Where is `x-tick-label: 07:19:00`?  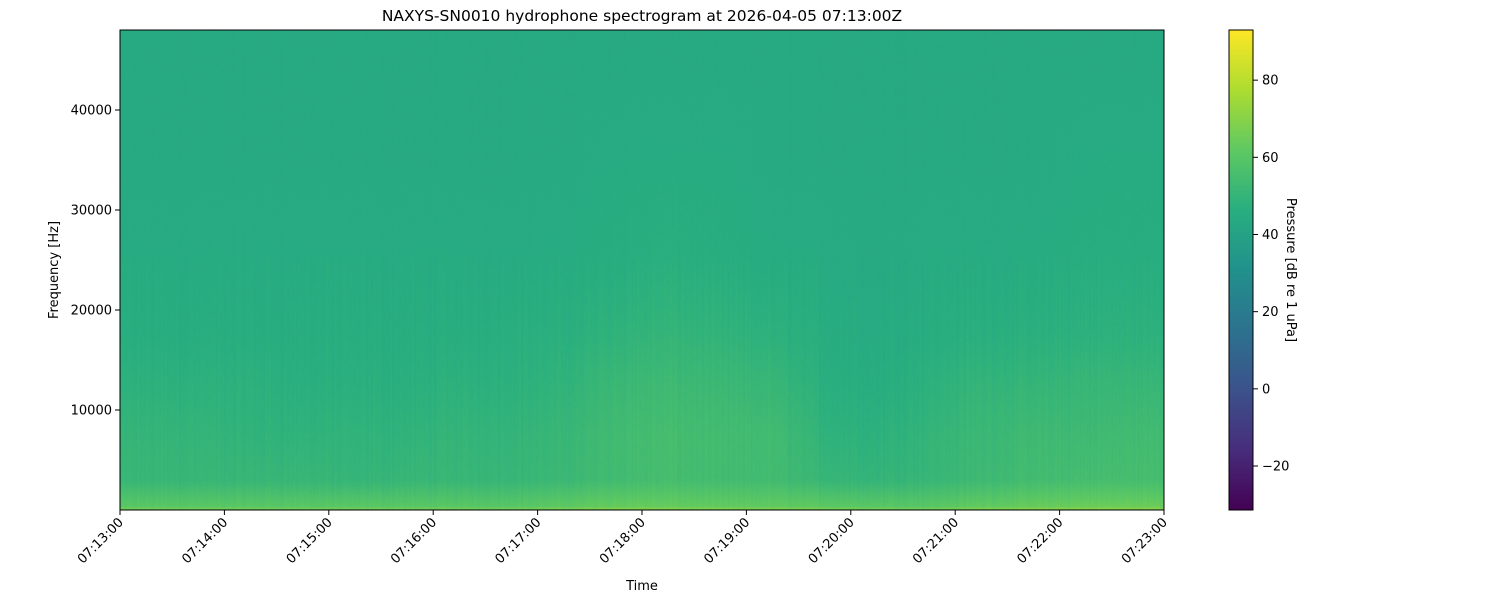 x-tick-label: 07:19:00 is located at coordinates (727, 541).